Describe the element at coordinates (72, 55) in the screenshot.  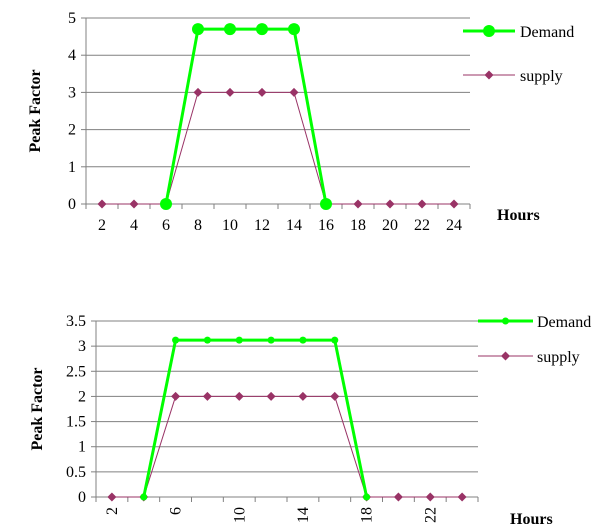
I see `y-tick-label: 4` at that location.